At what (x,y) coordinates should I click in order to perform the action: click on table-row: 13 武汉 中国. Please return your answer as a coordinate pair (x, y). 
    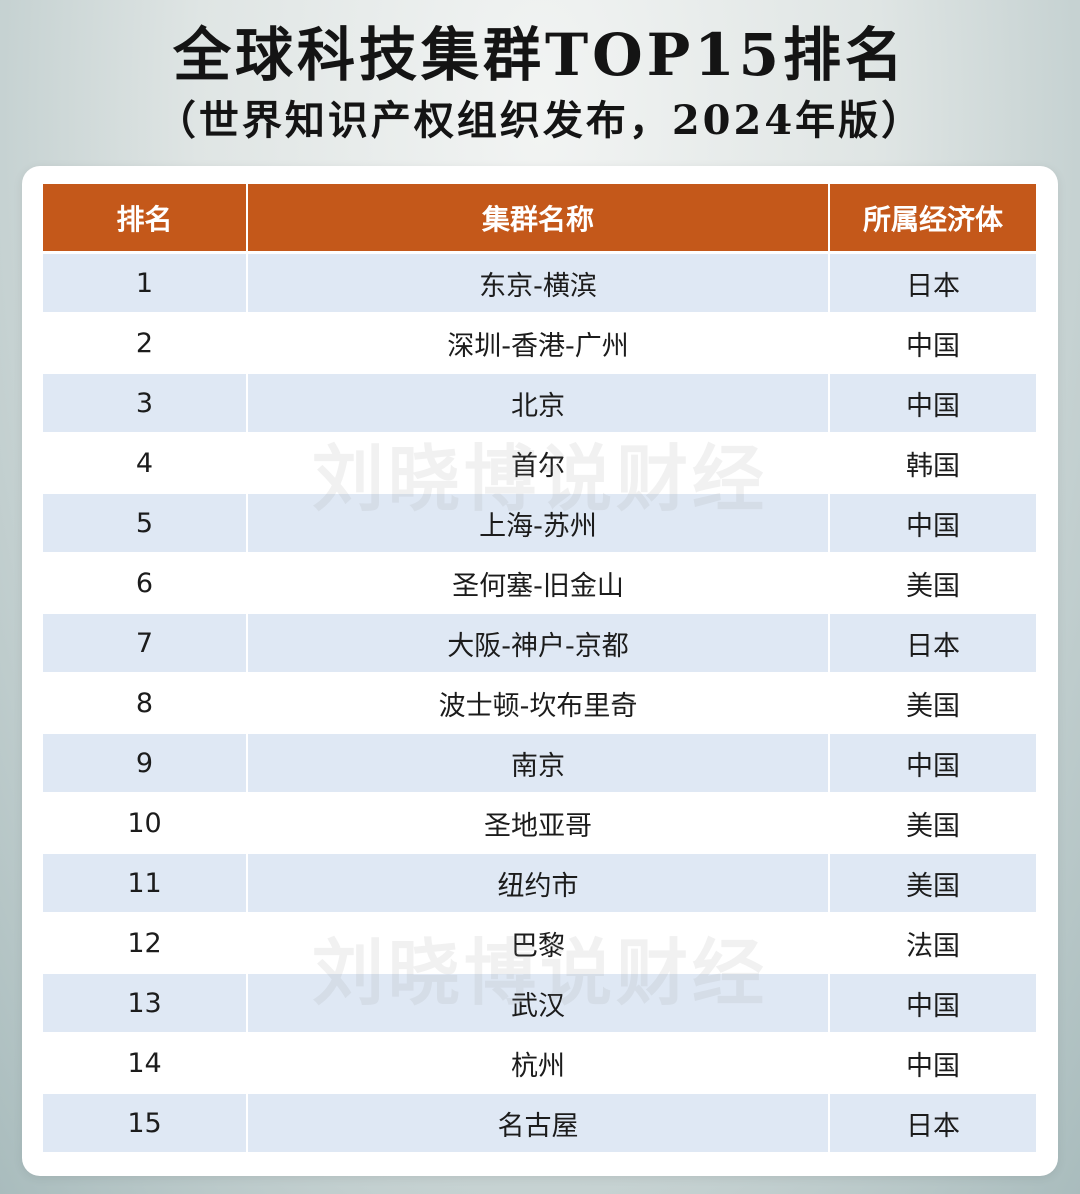
    Looking at the image, I should click on (539, 1004).